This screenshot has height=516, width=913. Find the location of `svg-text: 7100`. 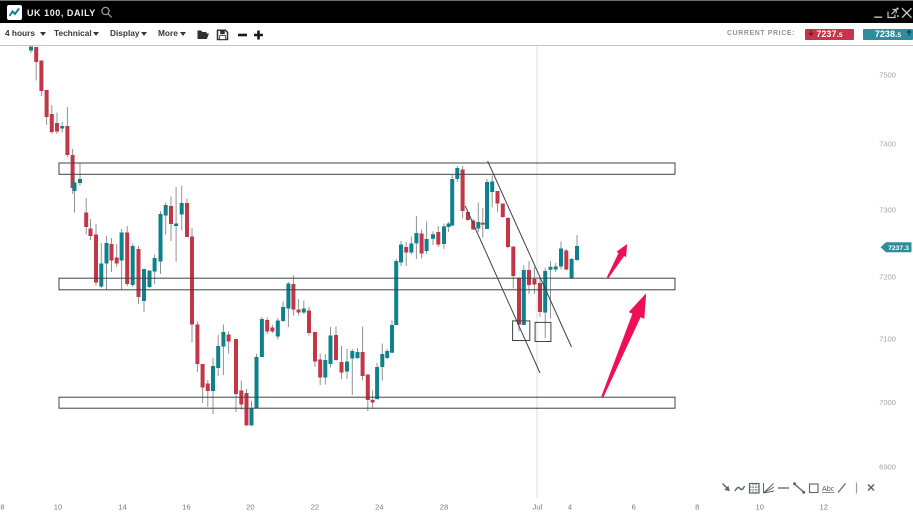

svg-text: 7100 is located at coordinates (887, 339).